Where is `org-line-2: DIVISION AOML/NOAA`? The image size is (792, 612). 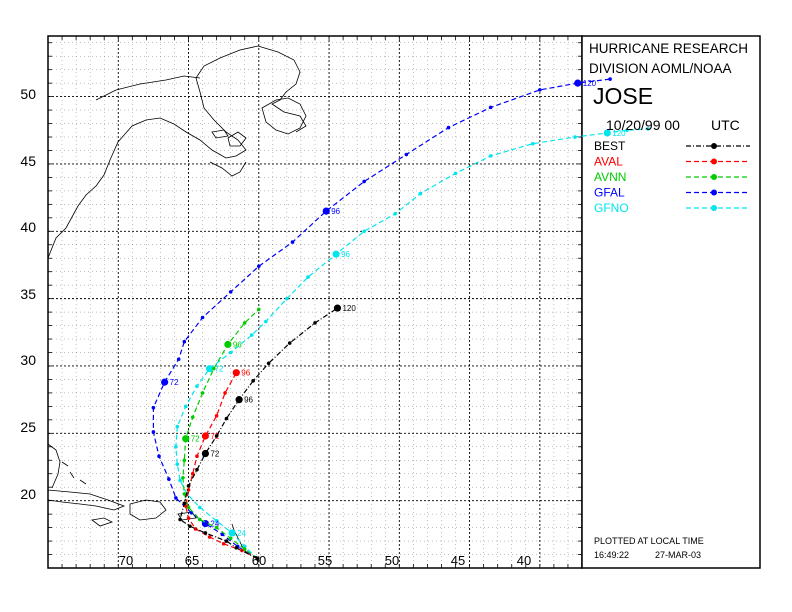
org-line-2: DIVISION AOML/NOAA is located at coordinates (660, 68).